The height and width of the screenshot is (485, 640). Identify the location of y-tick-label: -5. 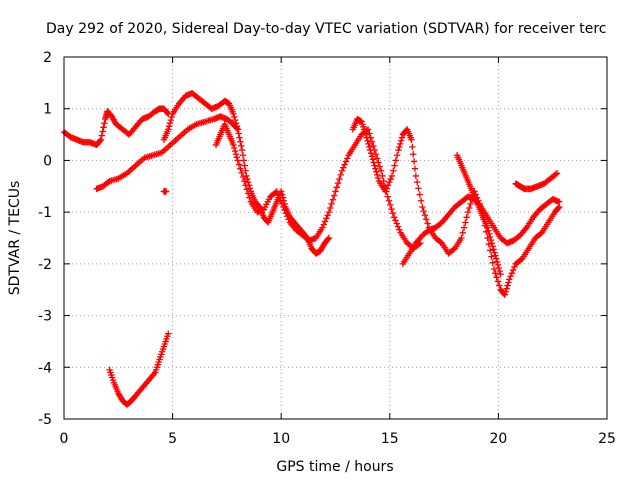
(45, 420).